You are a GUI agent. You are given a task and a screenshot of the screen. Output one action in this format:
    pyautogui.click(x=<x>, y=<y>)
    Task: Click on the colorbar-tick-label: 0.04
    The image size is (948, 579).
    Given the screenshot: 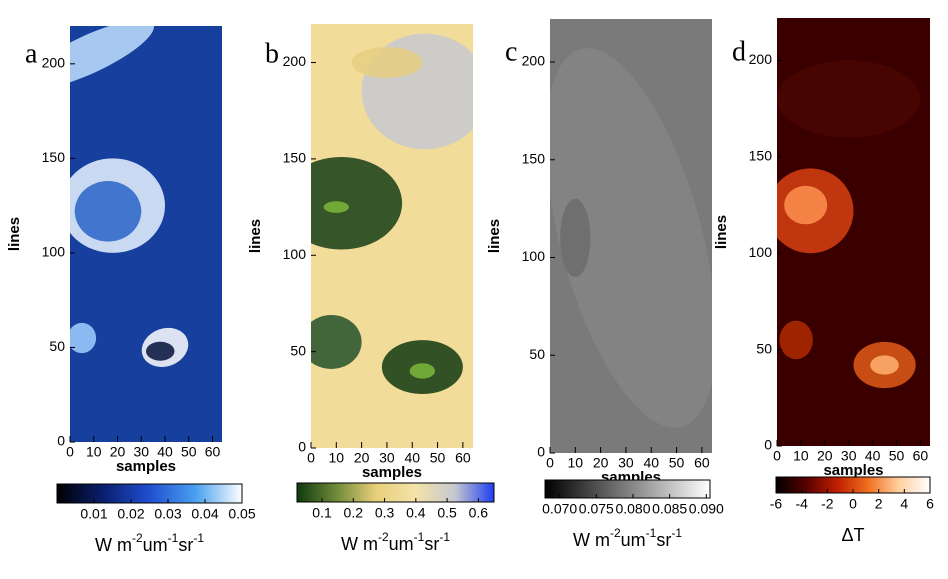 What is the action you would take?
    pyautogui.click(x=204, y=514)
    